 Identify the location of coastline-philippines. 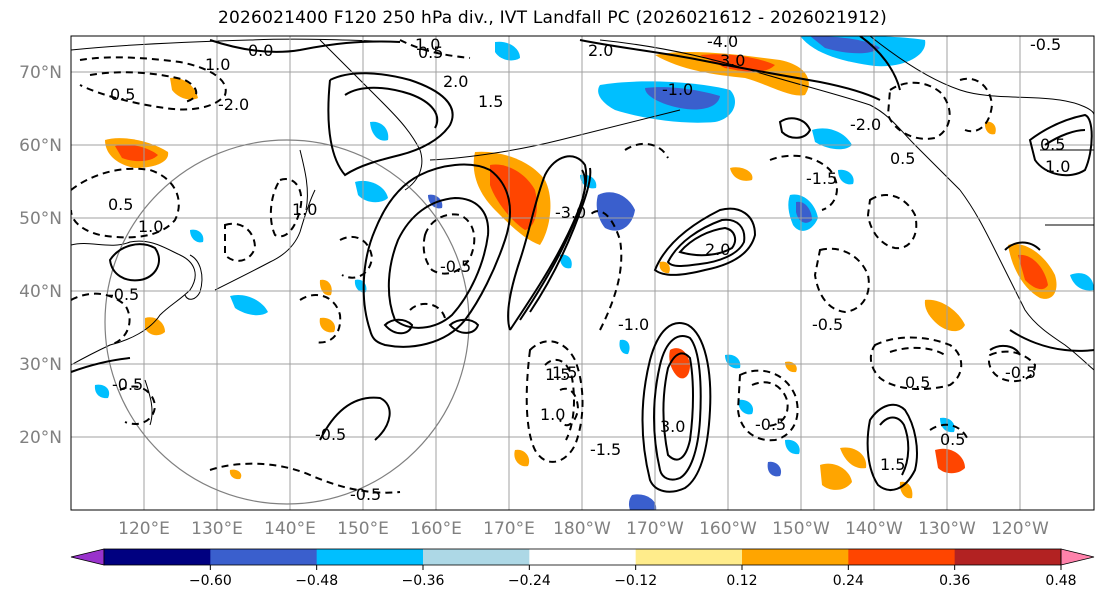
(148, 402).